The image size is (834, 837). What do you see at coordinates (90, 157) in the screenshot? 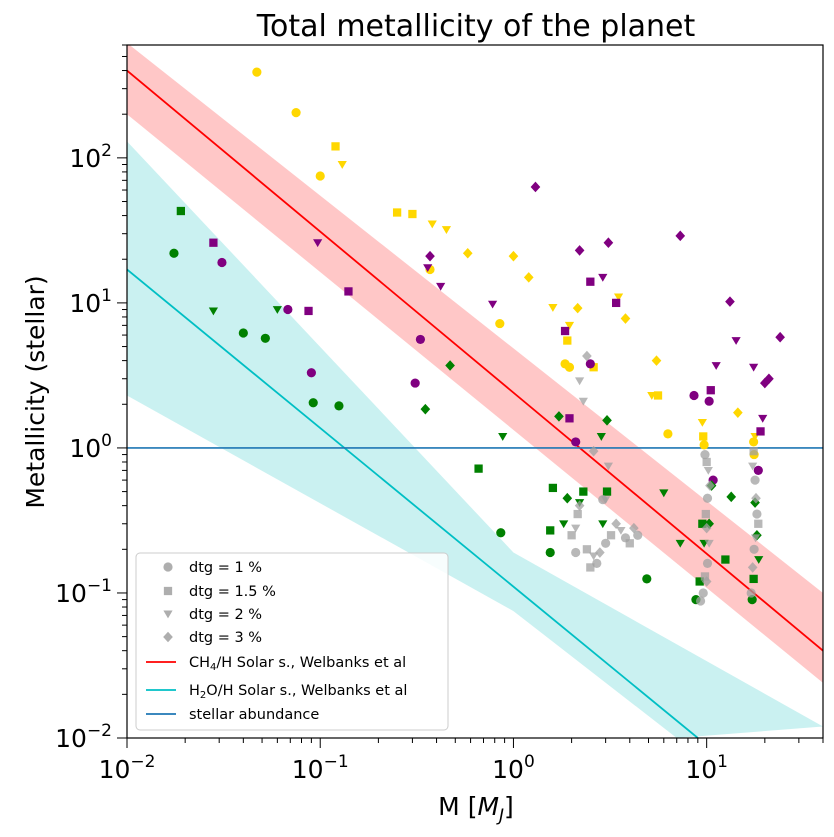
I see `y-tick-label: 10²` at bounding box center [90, 157].